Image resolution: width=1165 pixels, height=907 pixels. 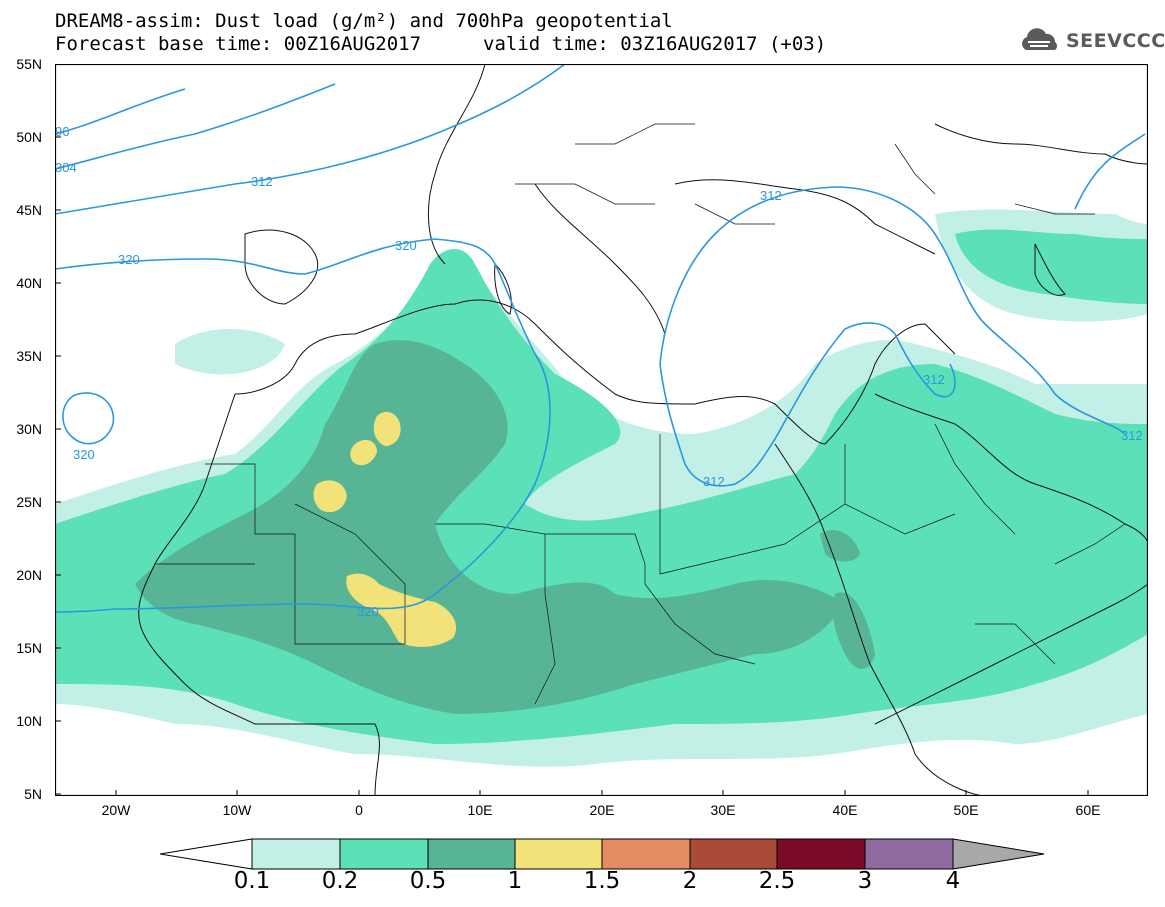 What do you see at coordinates (29, 721) in the screenshot?
I see `lat-label: 10N` at bounding box center [29, 721].